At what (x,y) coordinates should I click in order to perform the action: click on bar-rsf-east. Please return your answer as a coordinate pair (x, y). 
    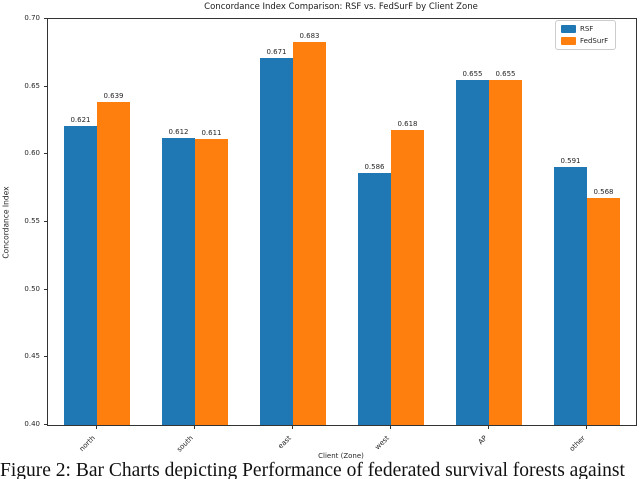
    Looking at the image, I should click on (276, 241).